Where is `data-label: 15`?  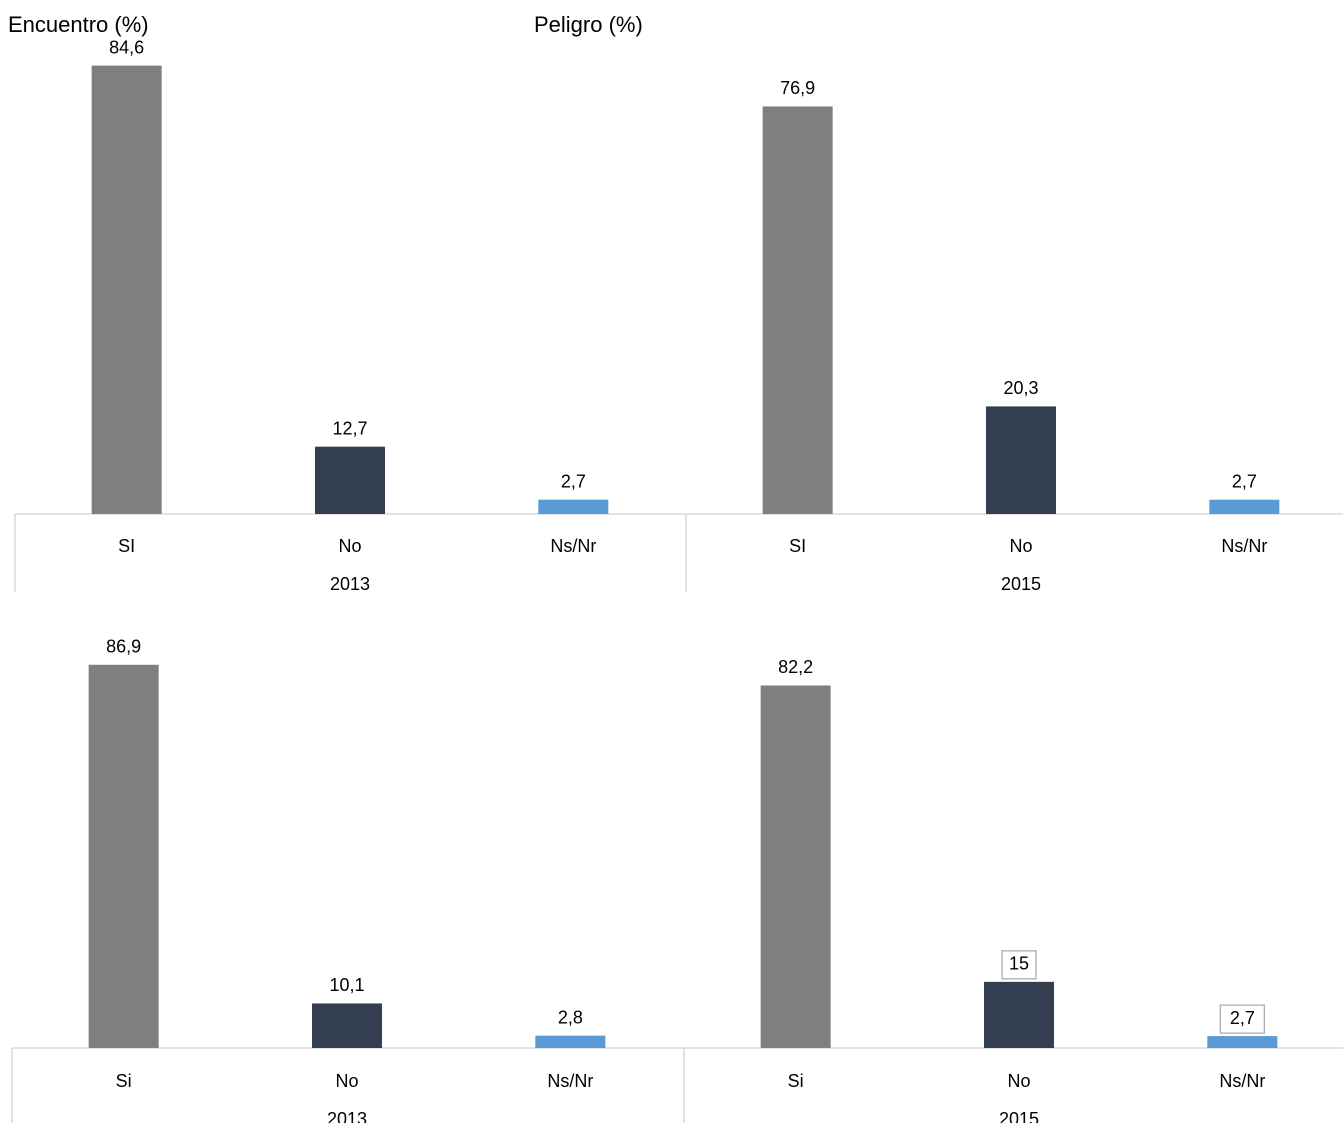
data-label: 15 is located at coordinates (1019, 964).